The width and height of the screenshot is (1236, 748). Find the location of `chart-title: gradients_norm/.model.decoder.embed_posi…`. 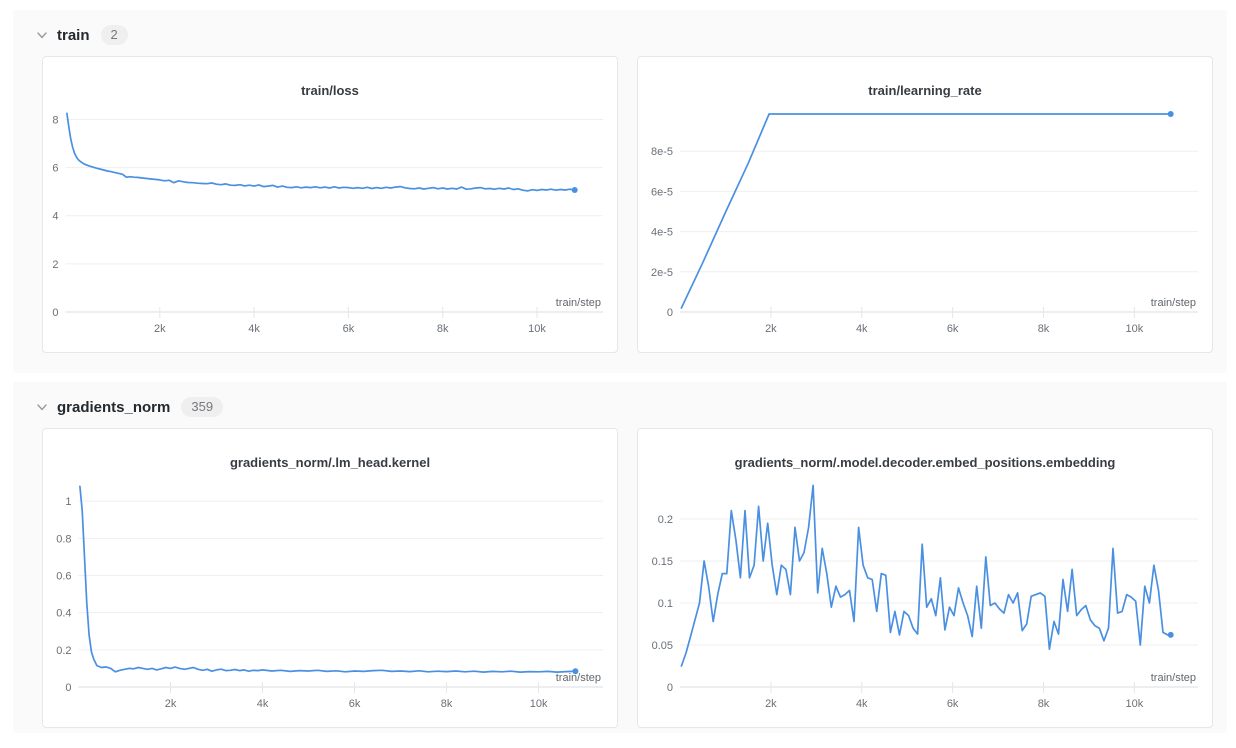

chart-title: gradients_norm/.model.decoder.embed_posi… is located at coordinates (925, 462).